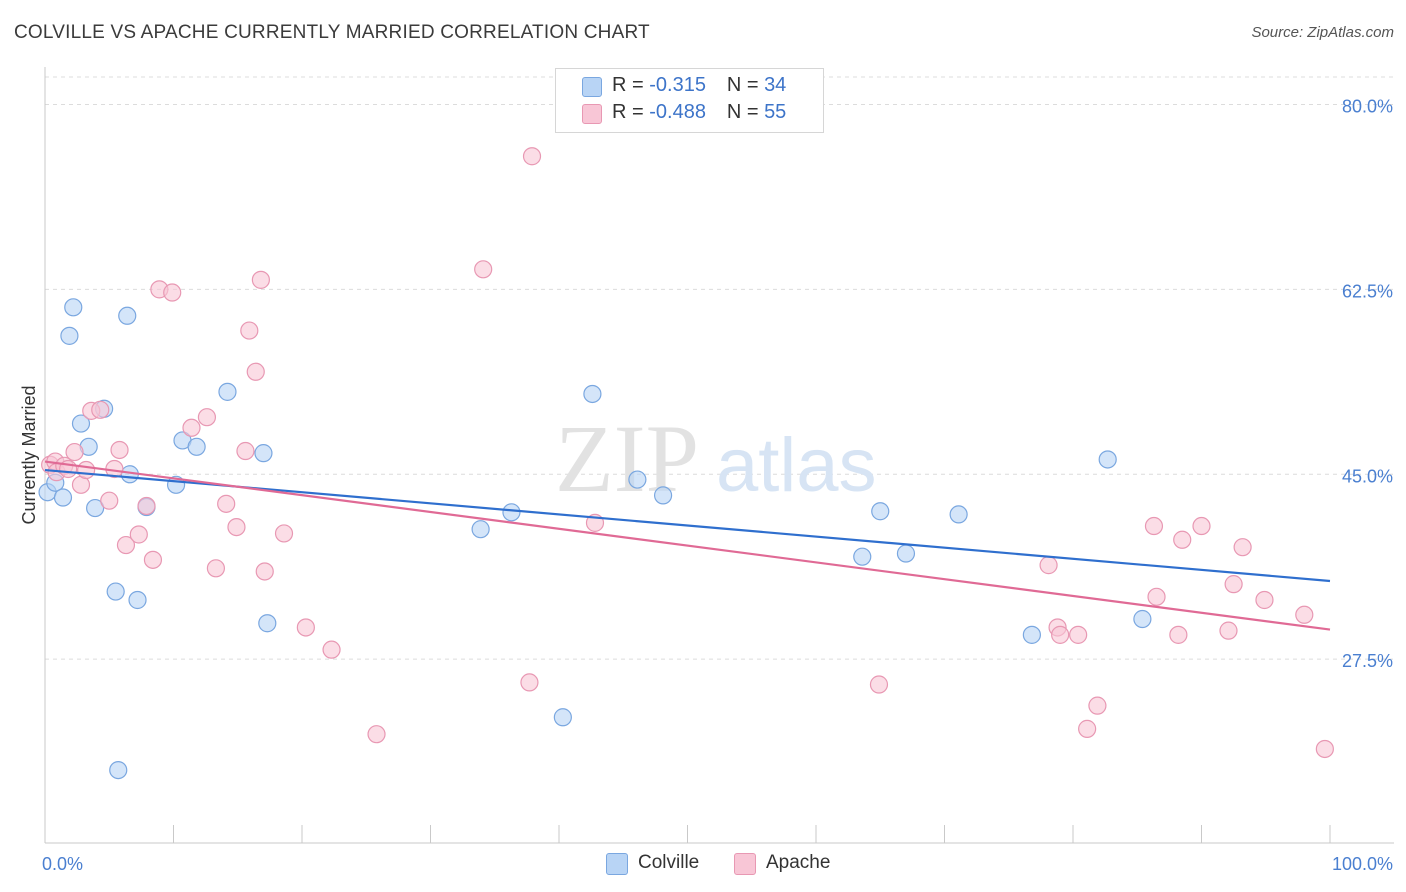 The height and width of the screenshot is (892, 1406). I want to click on legend-label-apache: Apache, so click(798, 862).